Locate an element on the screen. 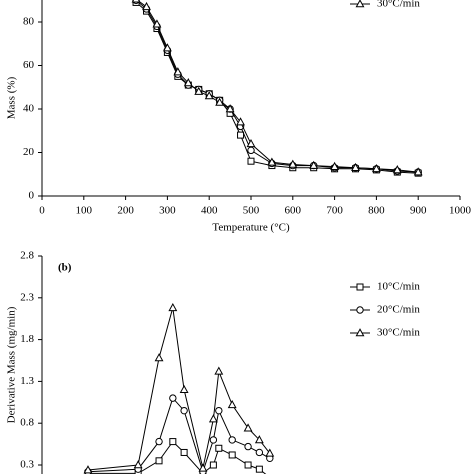 The image size is (474, 474). panel-label: (b) is located at coordinates (65, 268).